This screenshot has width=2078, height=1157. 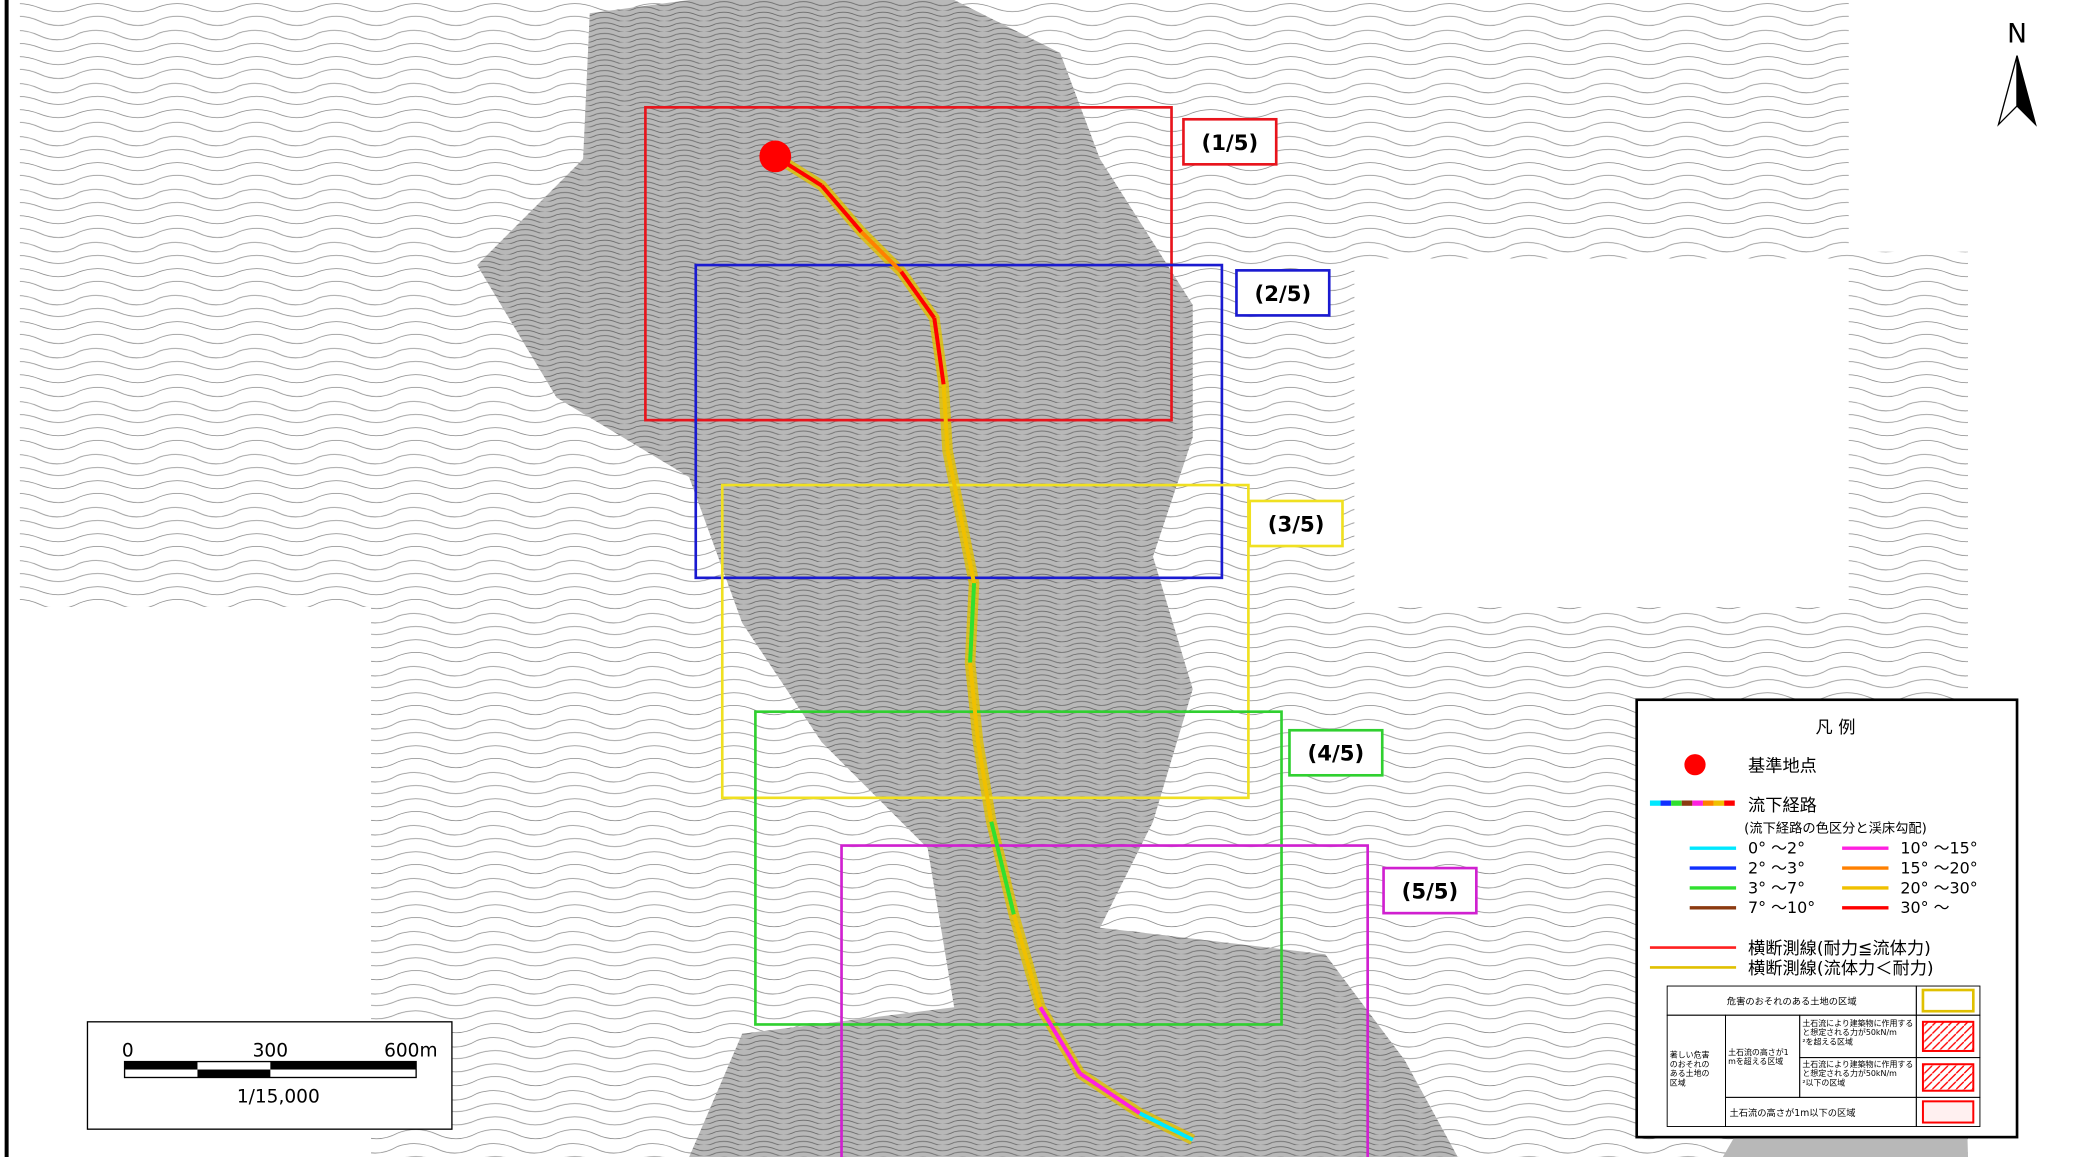 I want to click on sheet-label: (1/5), so click(x=1230, y=142).